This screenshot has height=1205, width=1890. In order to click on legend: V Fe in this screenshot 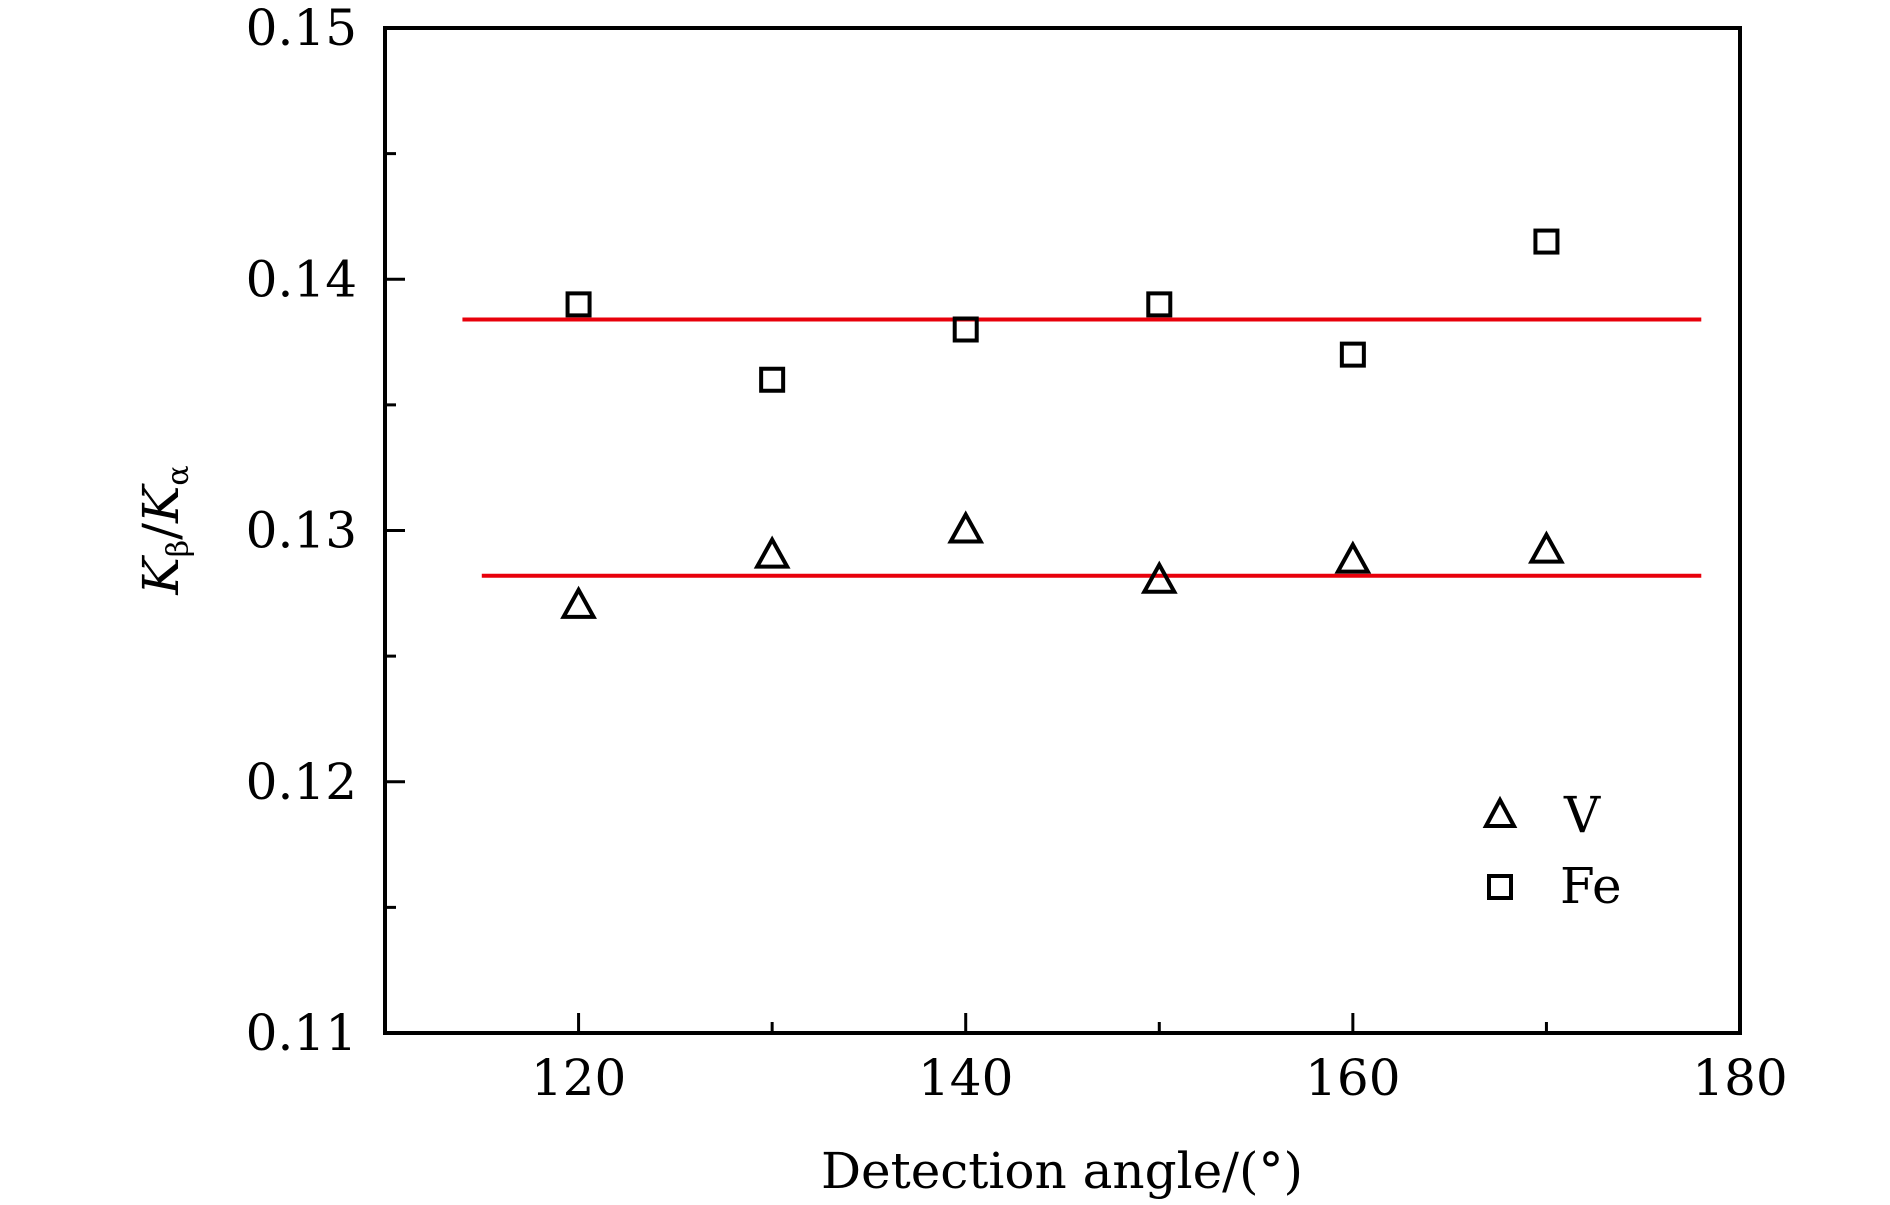, I will do `click(1552, 850)`.